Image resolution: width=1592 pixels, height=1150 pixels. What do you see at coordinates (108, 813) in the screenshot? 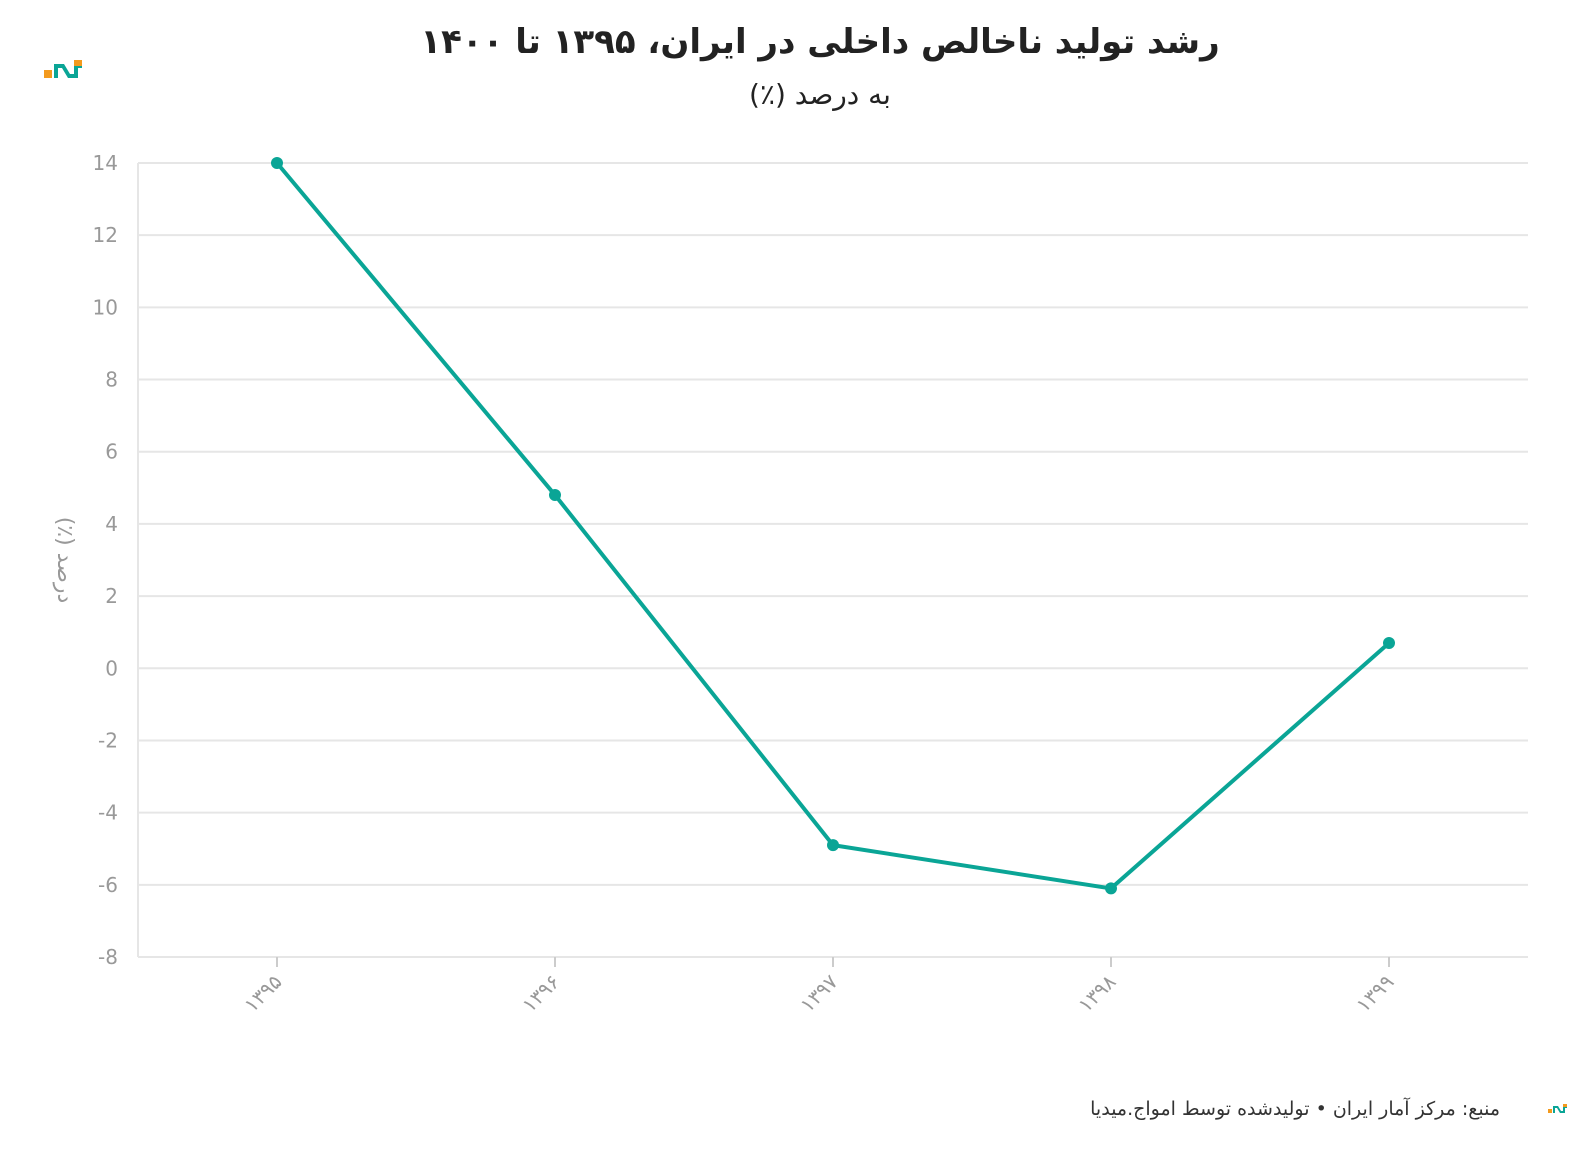
I see `y-tick-label: -4` at bounding box center [108, 813].